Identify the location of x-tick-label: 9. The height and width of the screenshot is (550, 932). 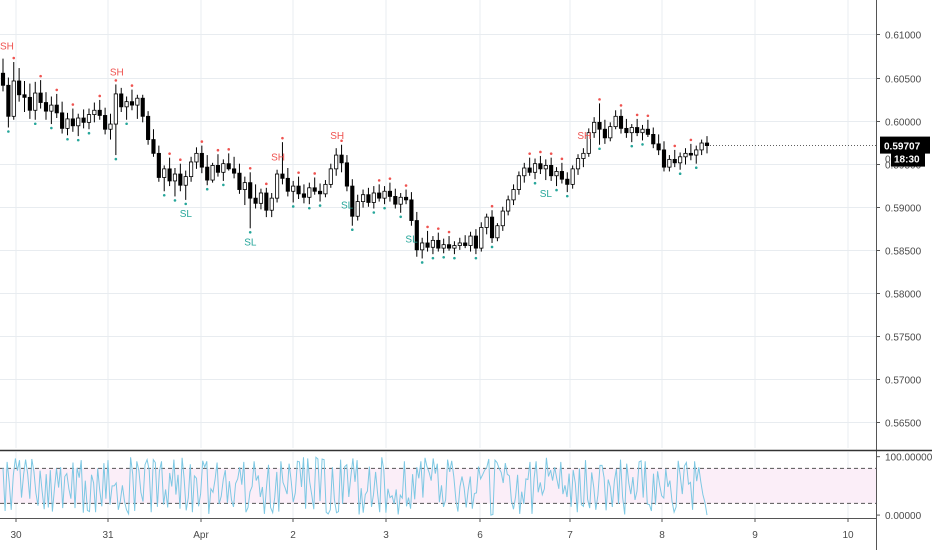
(755, 535).